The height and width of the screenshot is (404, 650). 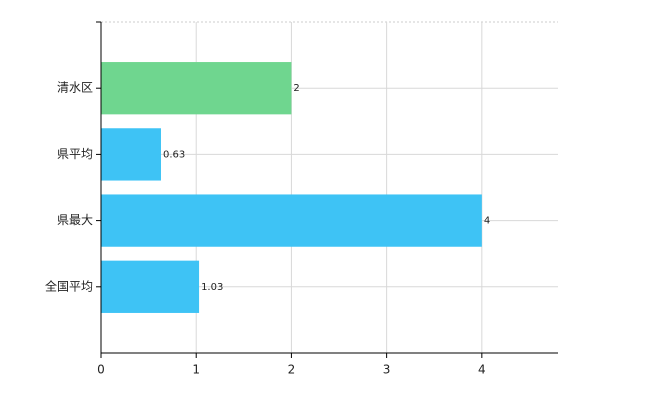 What do you see at coordinates (487, 221) in the screenshot?
I see `value-label: 4` at bounding box center [487, 221].